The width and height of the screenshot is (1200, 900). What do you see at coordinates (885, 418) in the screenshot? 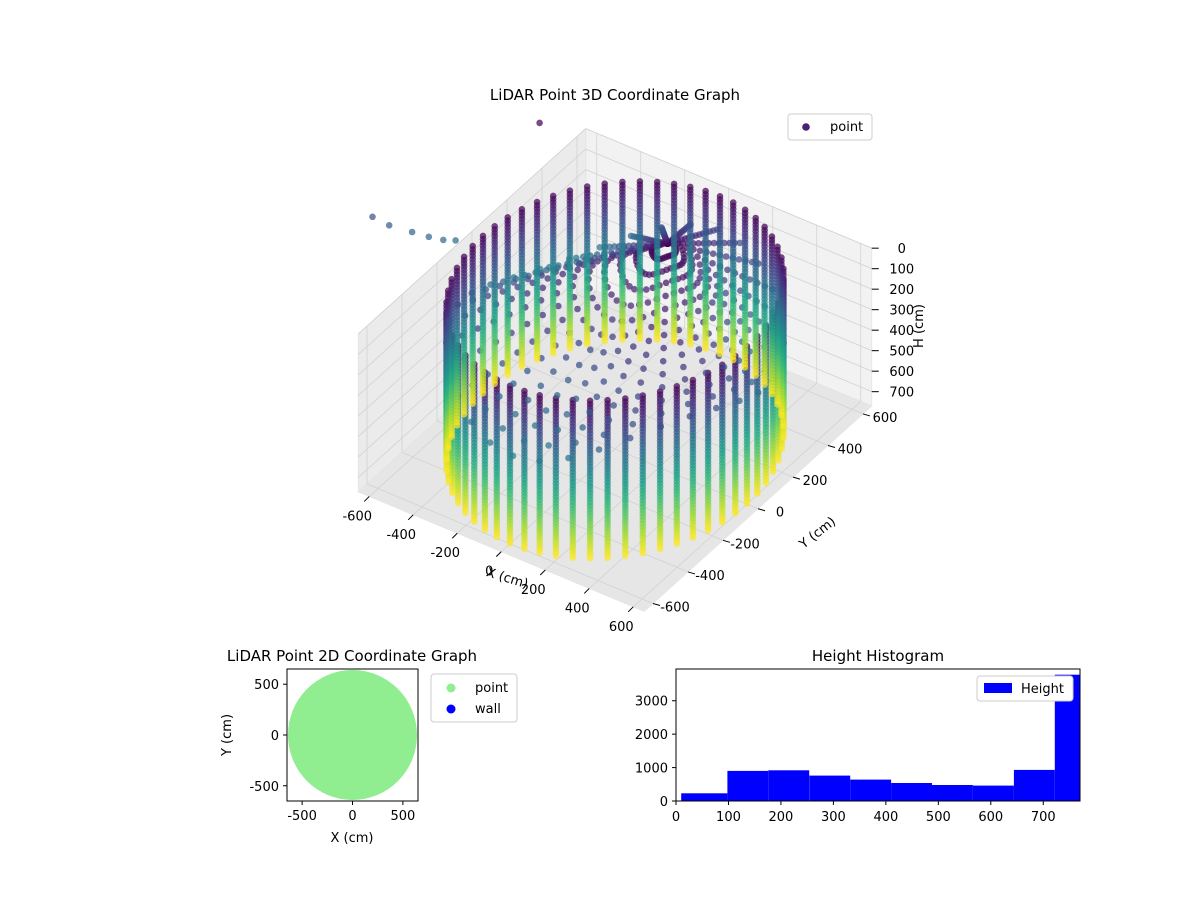
I see `y-tick-label-3d: 600` at bounding box center [885, 418].